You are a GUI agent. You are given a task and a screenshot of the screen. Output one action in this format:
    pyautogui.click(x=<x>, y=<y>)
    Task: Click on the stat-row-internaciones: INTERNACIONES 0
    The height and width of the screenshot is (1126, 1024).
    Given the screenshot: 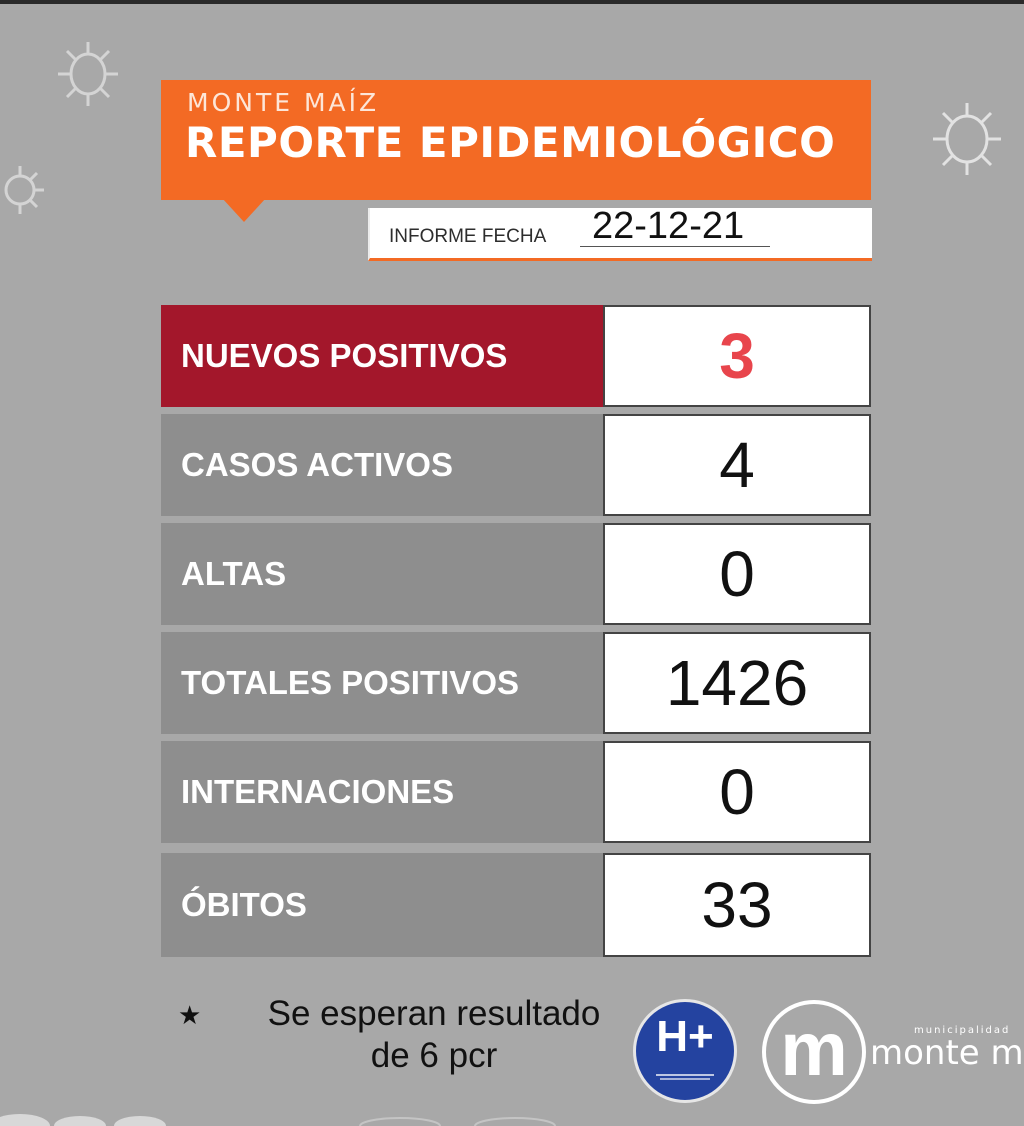 What is the action you would take?
    pyautogui.click(x=516, y=792)
    